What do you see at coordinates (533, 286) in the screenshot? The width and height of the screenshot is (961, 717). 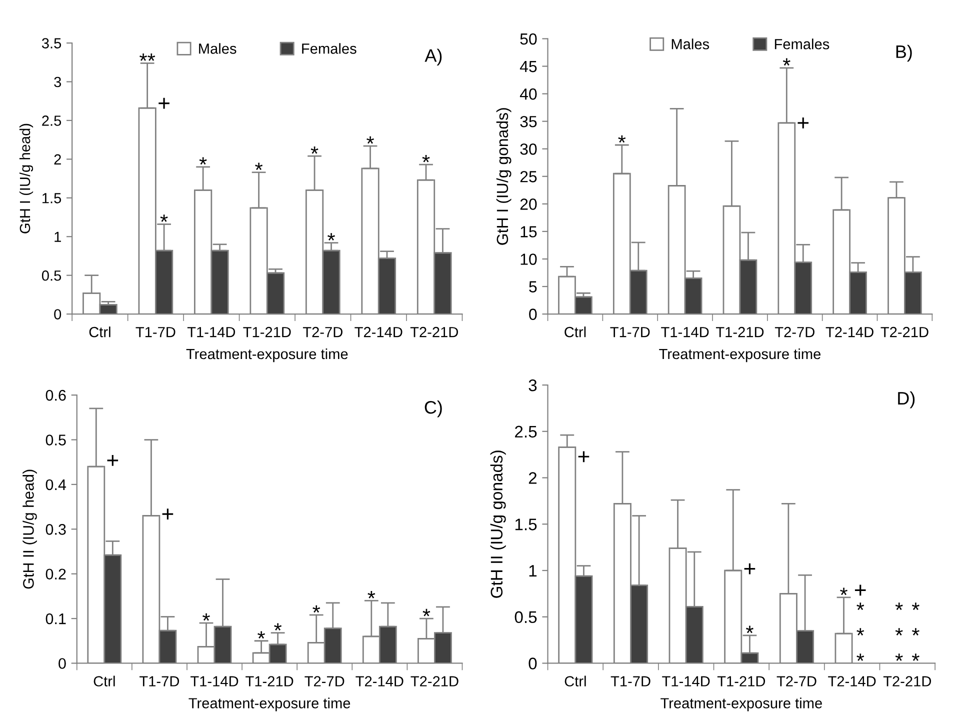 I see `y-tick-label: 5` at bounding box center [533, 286].